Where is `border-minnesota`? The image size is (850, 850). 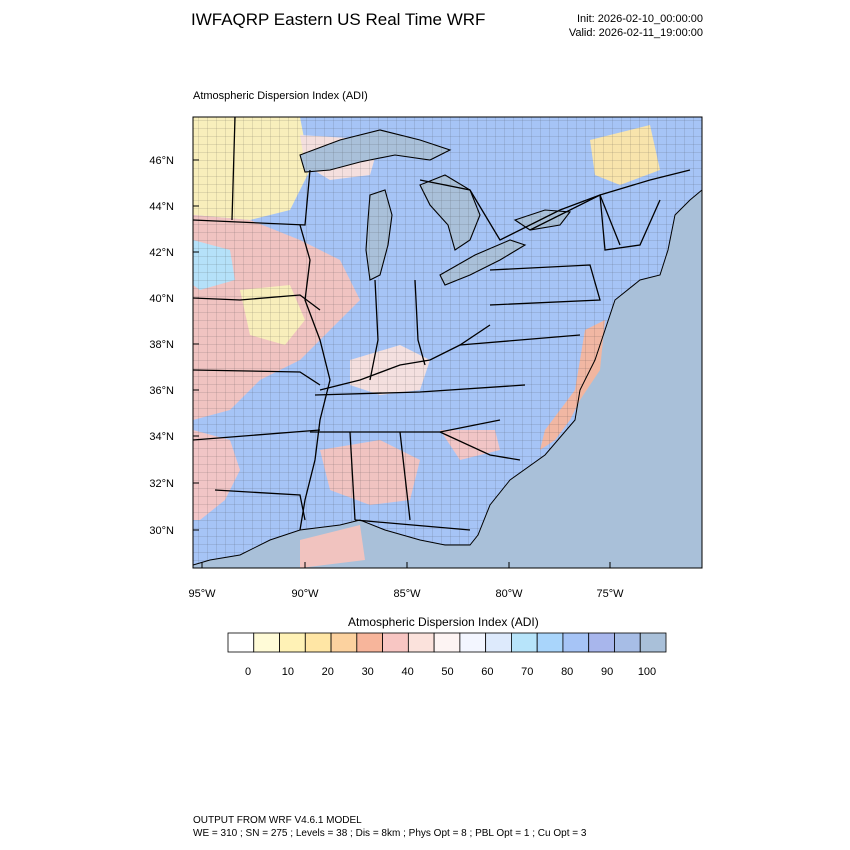
border-minnesota is located at coordinates (252, 197).